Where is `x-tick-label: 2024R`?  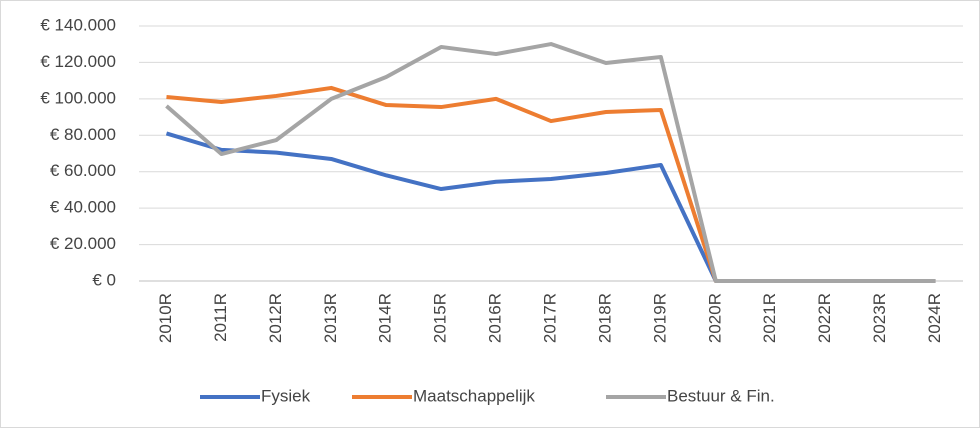
x-tick-label: 2024R is located at coordinates (934, 318).